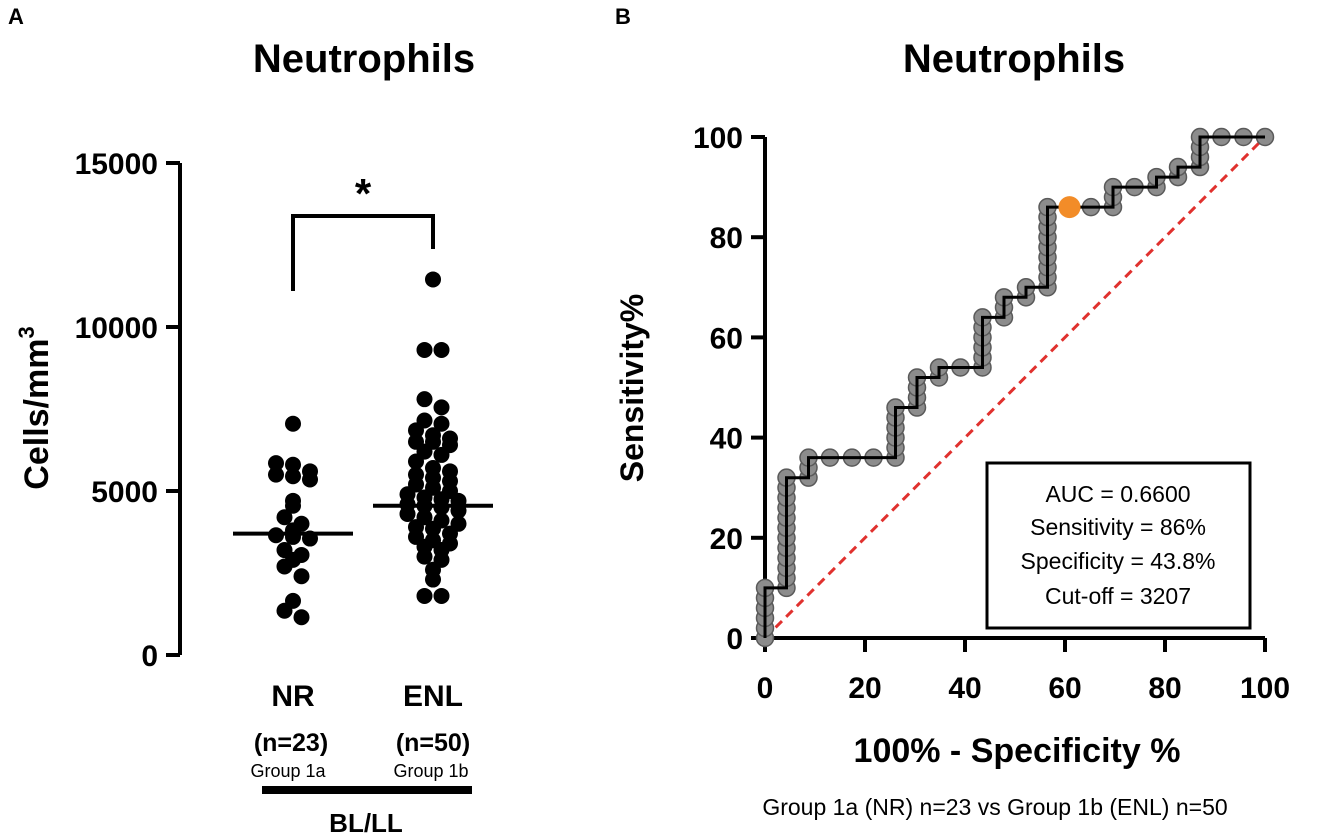 The width and height of the screenshot is (1334, 838). I want to click on x-tick-label: 40, so click(964, 688).